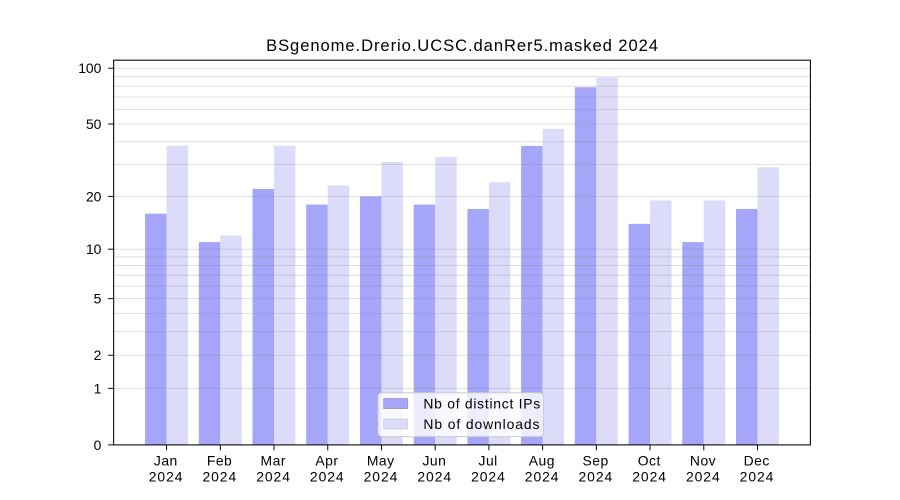 This screenshot has width=900, height=500. Describe the element at coordinates (98, 445) in the screenshot. I see `svg-text: 0` at that location.